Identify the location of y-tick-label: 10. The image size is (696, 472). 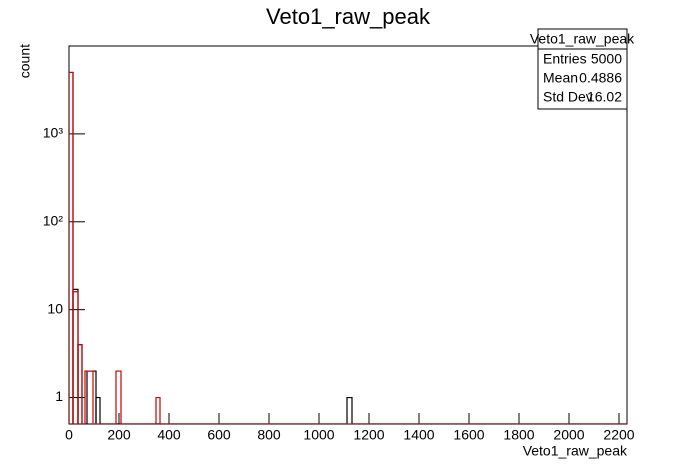
(55, 308).